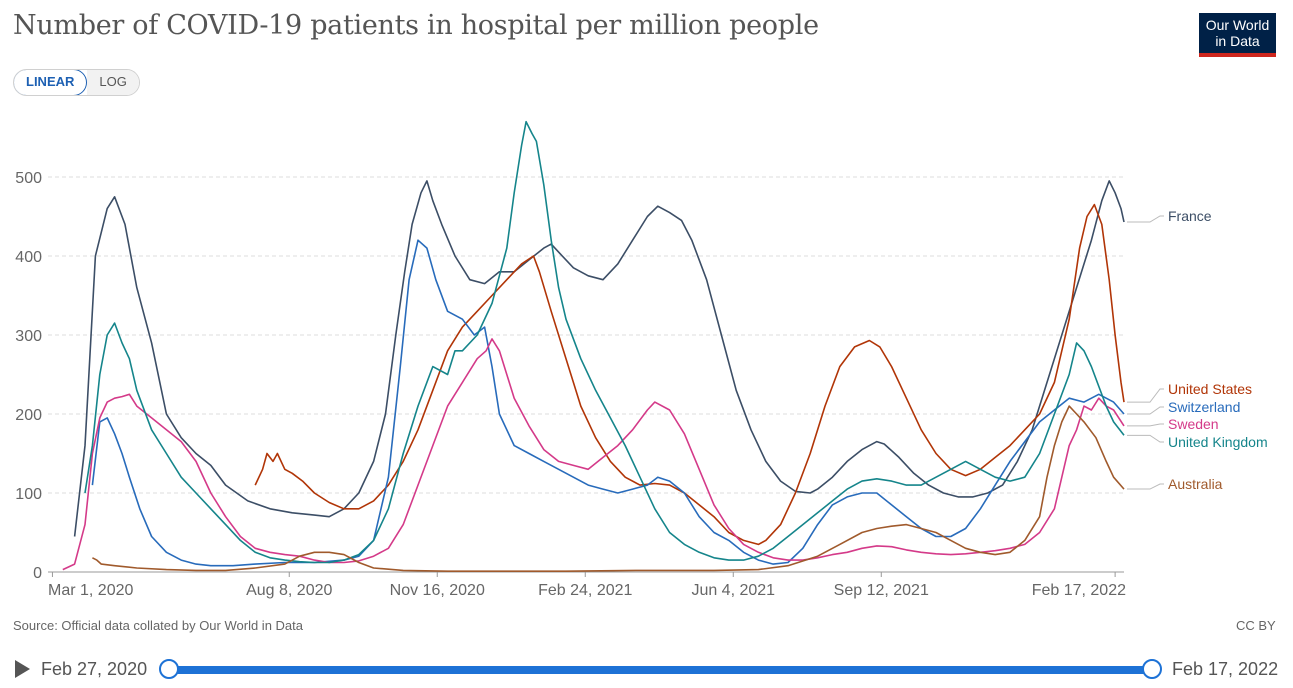 This screenshot has width=1293, height=688. What do you see at coordinates (1190, 216) in the screenshot?
I see `legend-label-france: France` at bounding box center [1190, 216].